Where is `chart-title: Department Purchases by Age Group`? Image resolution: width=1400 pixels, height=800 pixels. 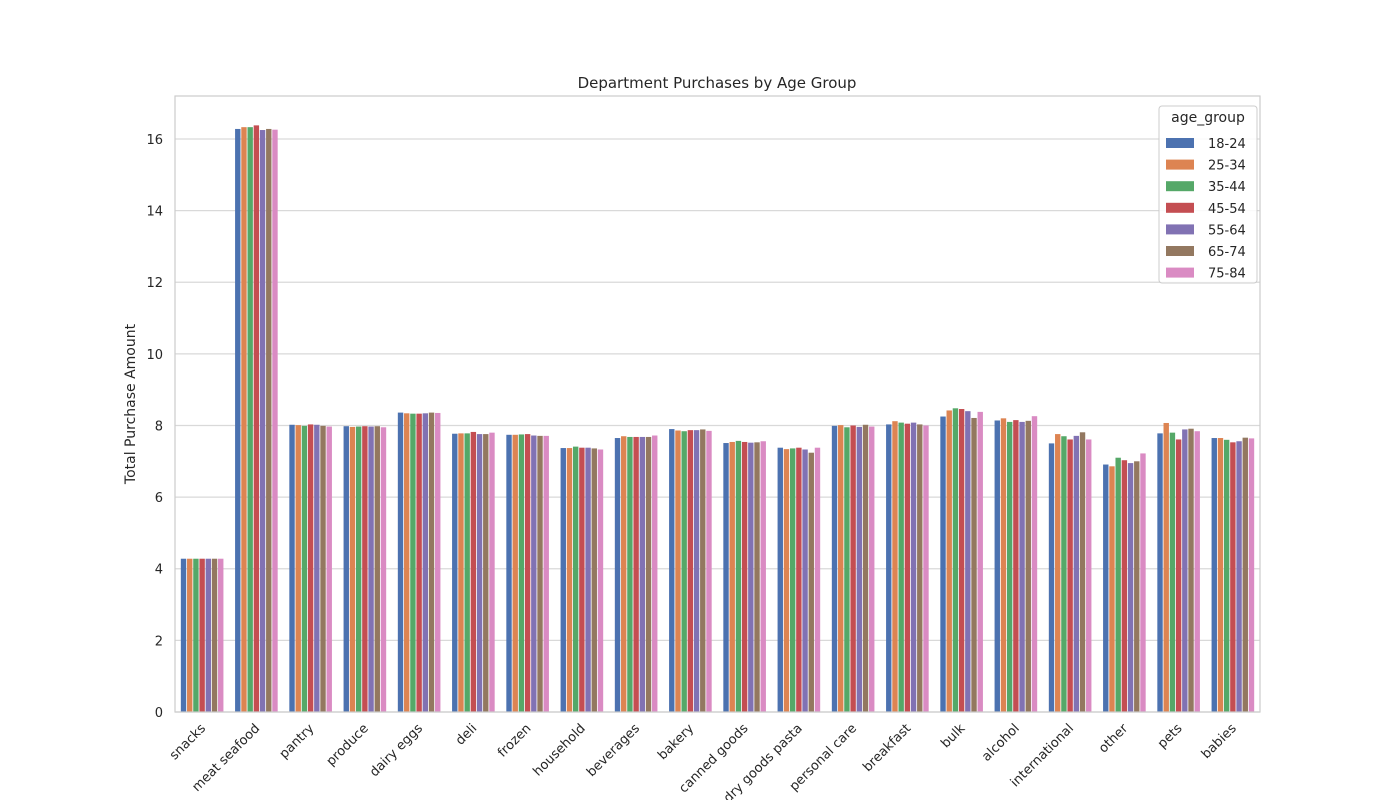 chart-title: Department Purchases by Age Group is located at coordinates (717, 83).